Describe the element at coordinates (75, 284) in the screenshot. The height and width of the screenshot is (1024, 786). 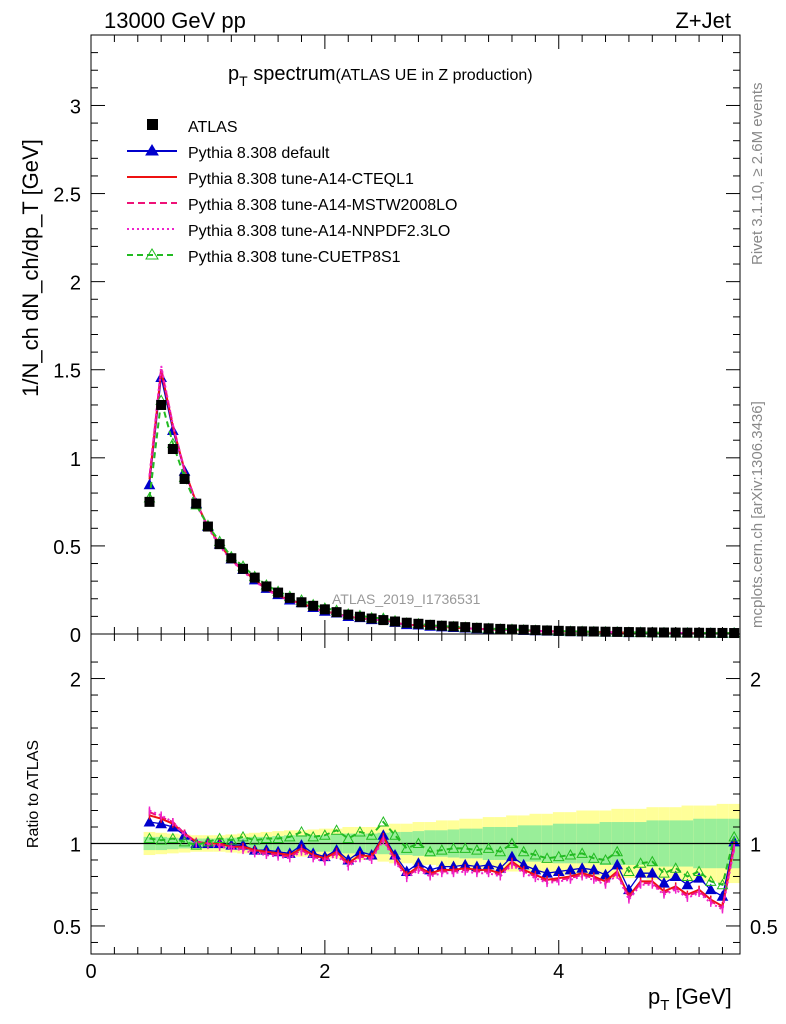
I see `main-ytick-label: 2` at that location.